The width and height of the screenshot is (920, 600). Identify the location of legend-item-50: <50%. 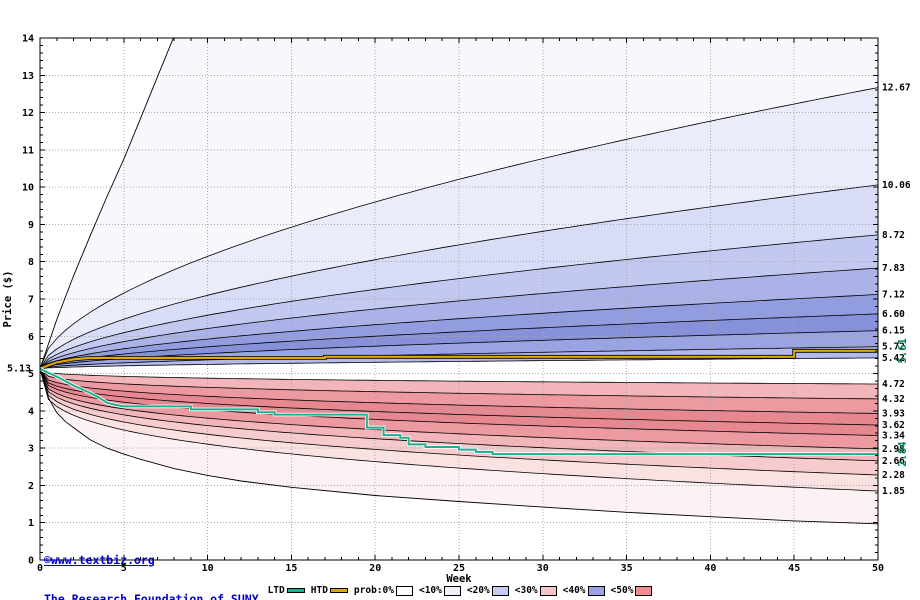
(632, 590).